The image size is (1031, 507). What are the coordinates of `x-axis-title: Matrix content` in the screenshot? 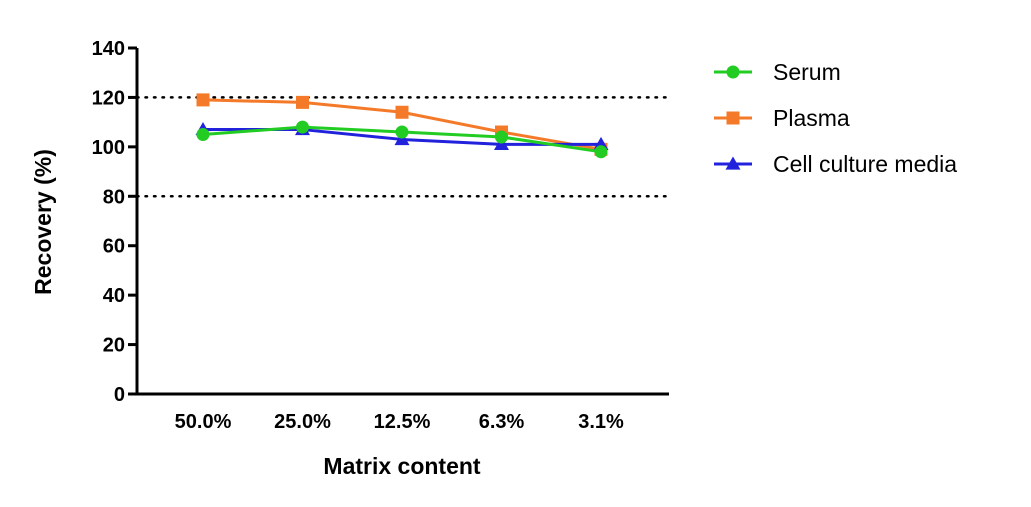 It's located at (402, 466).